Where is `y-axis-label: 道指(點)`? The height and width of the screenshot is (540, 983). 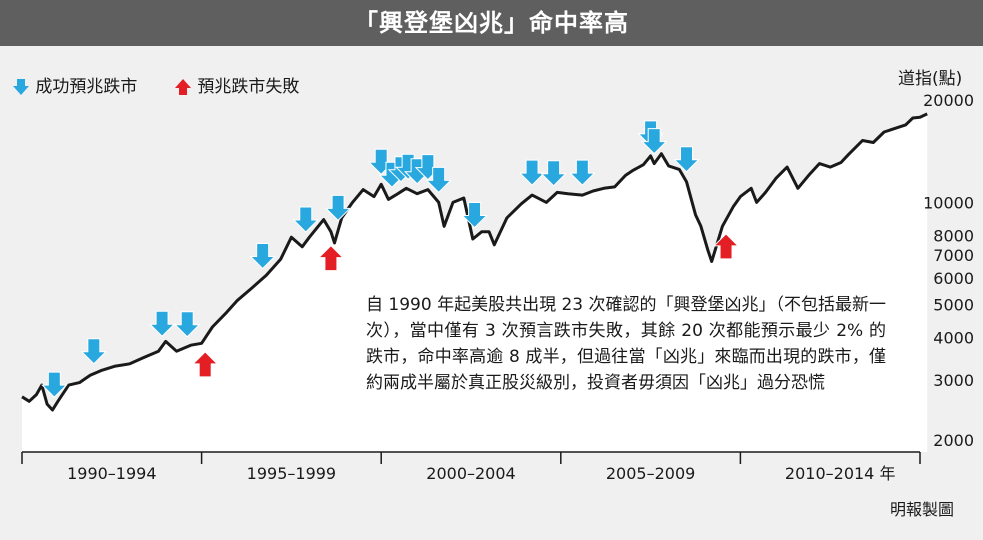
y-axis-label: 道指(點) is located at coordinates (930, 79).